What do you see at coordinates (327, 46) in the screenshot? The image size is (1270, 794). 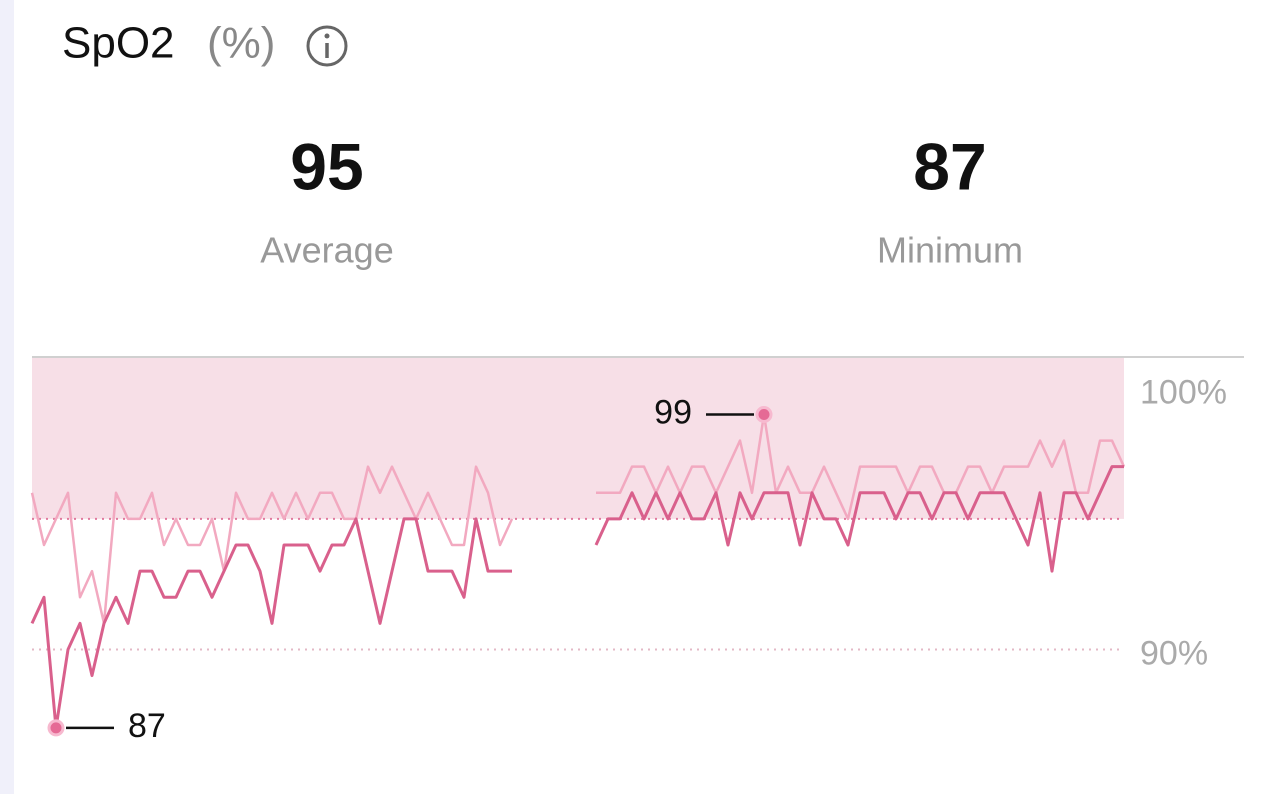 I see `info-icon` at bounding box center [327, 46].